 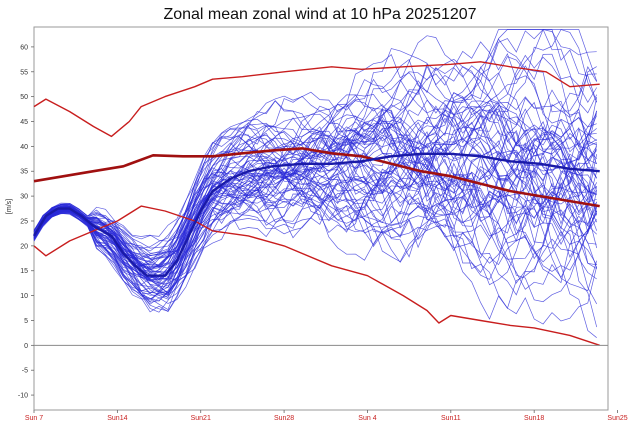 I want to click on climatology-mean-line, so click(x=316, y=177).